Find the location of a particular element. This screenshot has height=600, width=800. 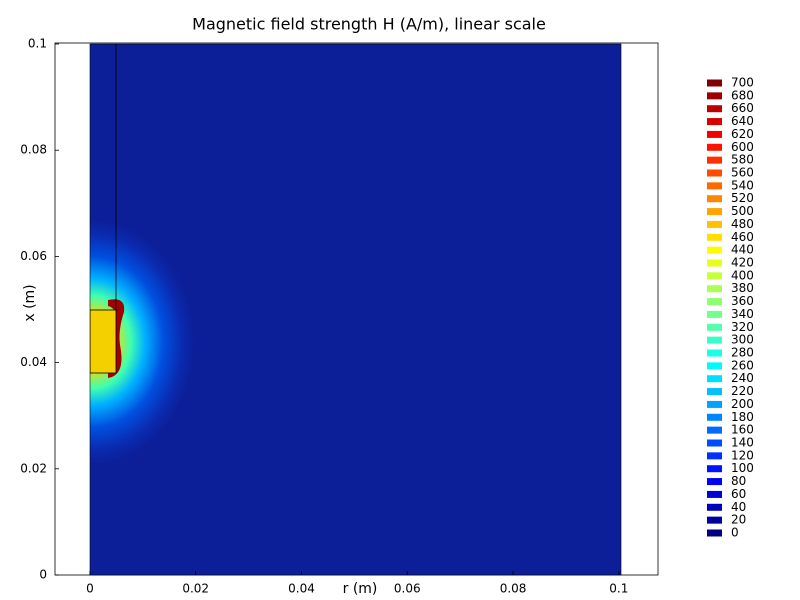

colorbar-label: 180 is located at coordinates (742, 417).